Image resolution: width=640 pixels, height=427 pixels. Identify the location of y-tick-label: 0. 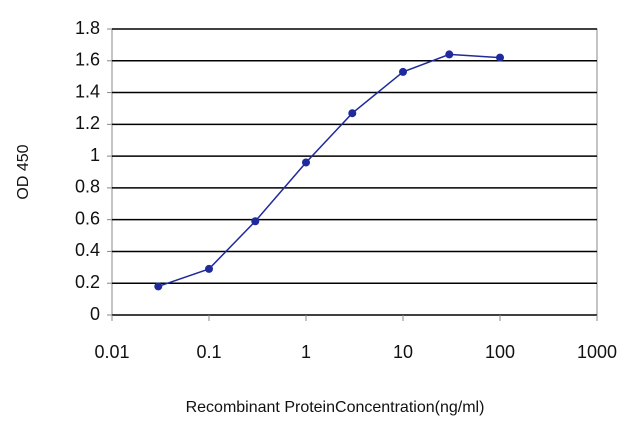
(95, 314).